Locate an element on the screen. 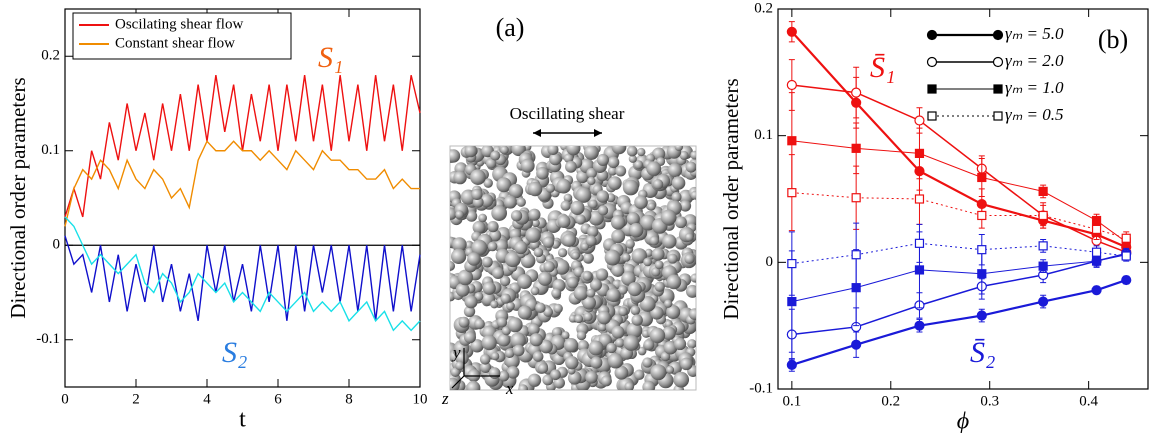 The image size is (1160, 438). legend-label: Oscilating shear flow is located at coordinates (179, 24).